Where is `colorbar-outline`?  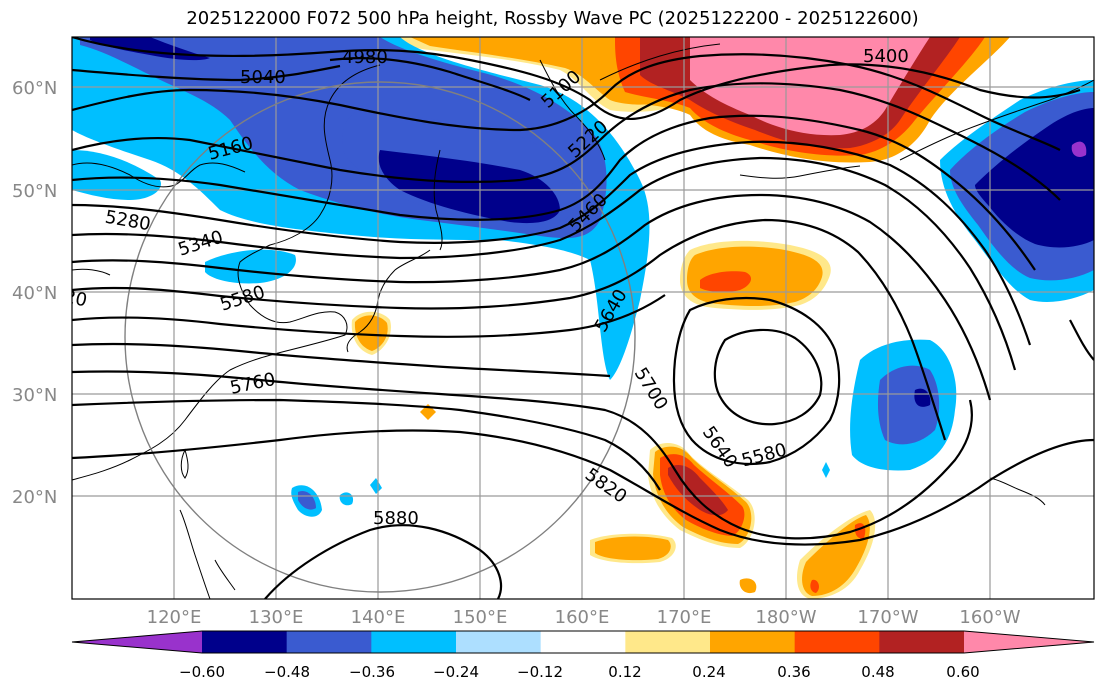
colorbar-outline is located at coordinates (583, 642).